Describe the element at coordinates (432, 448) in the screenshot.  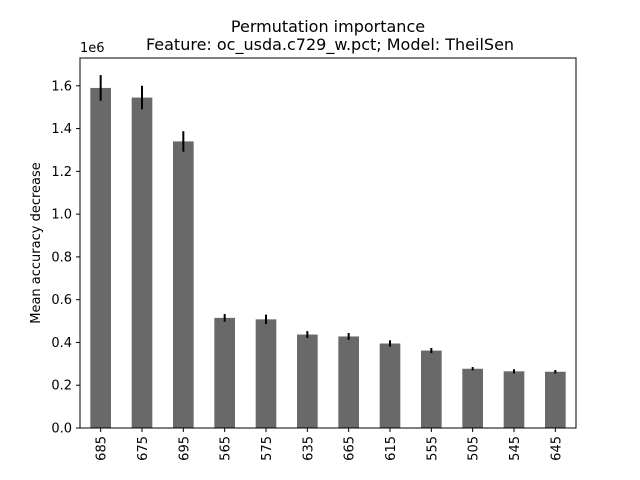
I see `x-tick-label-555: 555` at that location.